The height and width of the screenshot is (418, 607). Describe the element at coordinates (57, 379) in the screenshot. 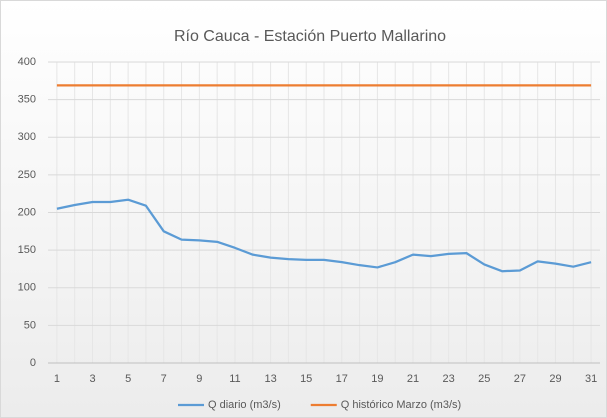

I see `x-tick-label: 1` at that location.